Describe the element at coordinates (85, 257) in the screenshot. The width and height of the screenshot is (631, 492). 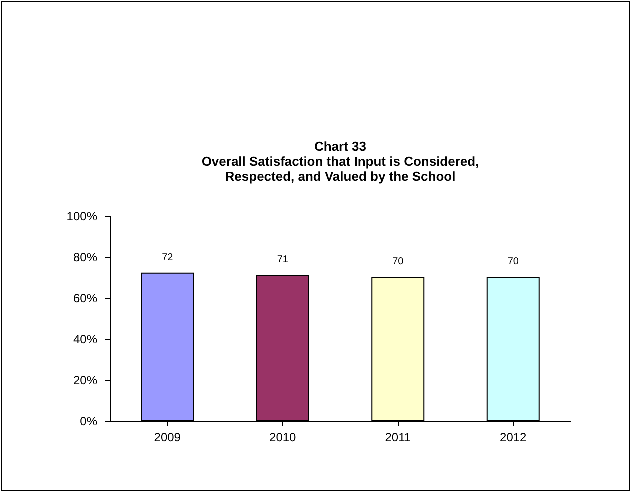
I see `y-tick-label: 80%` at that location.